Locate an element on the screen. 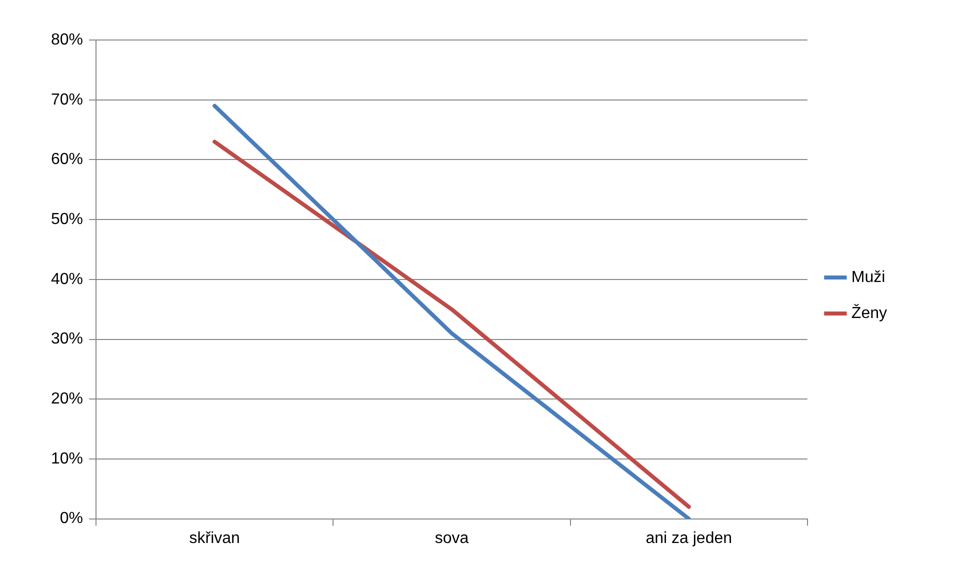 The image size is (957, 581). y-tick-label: 20% is located at coordinates (67, 399).